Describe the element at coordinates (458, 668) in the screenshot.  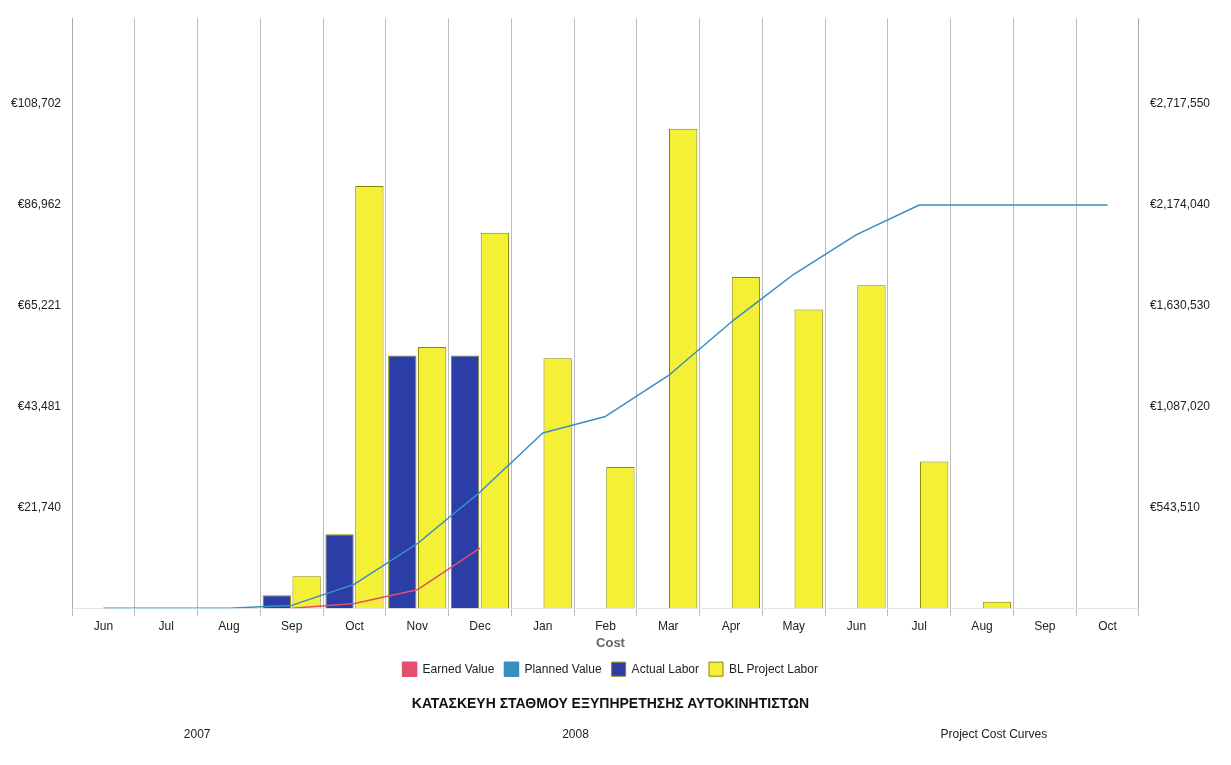
I see `legend-label: Earned Value` at that location.